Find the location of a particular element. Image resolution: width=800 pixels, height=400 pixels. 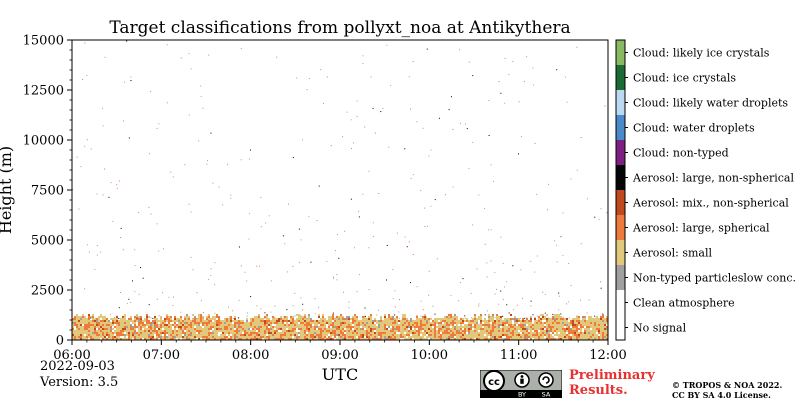

cc-by-sa-license-logo: cc BY SA is located at coordinates (521, 384).